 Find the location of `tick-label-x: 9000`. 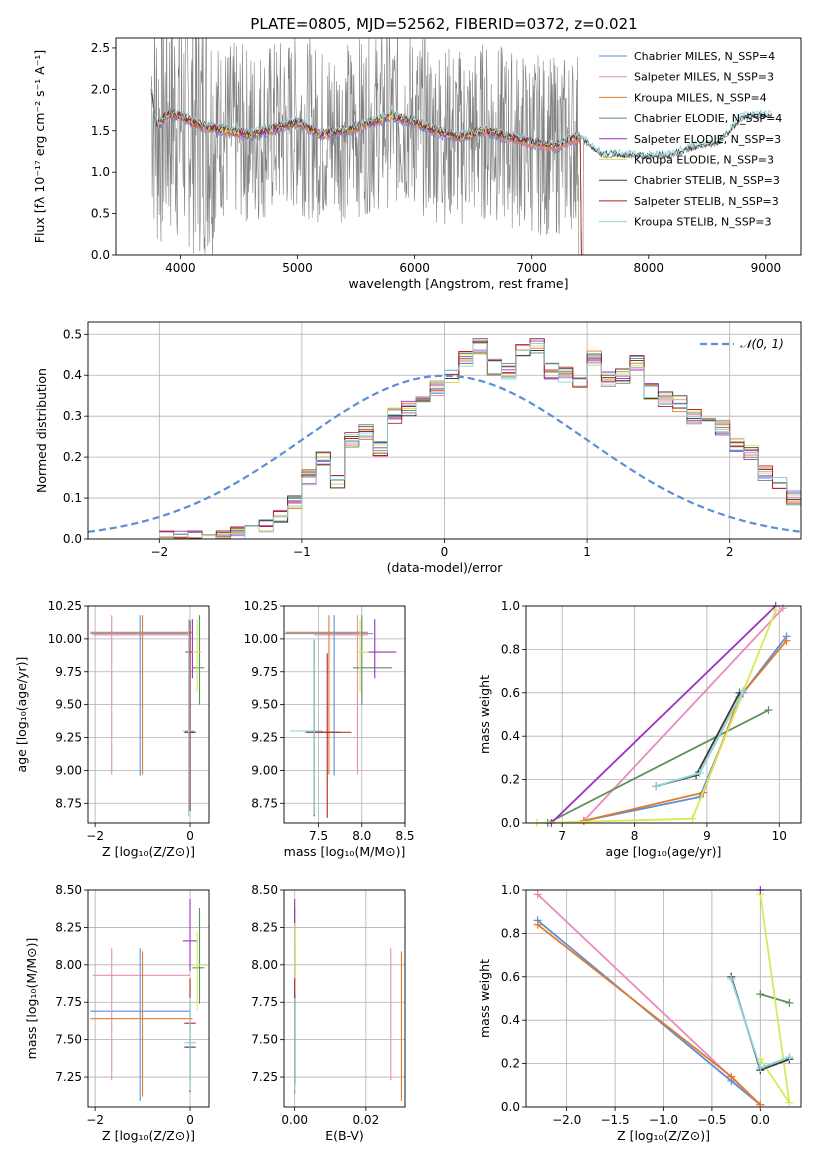

tick-label-x: 9000 is located at coordinates (766, 268).